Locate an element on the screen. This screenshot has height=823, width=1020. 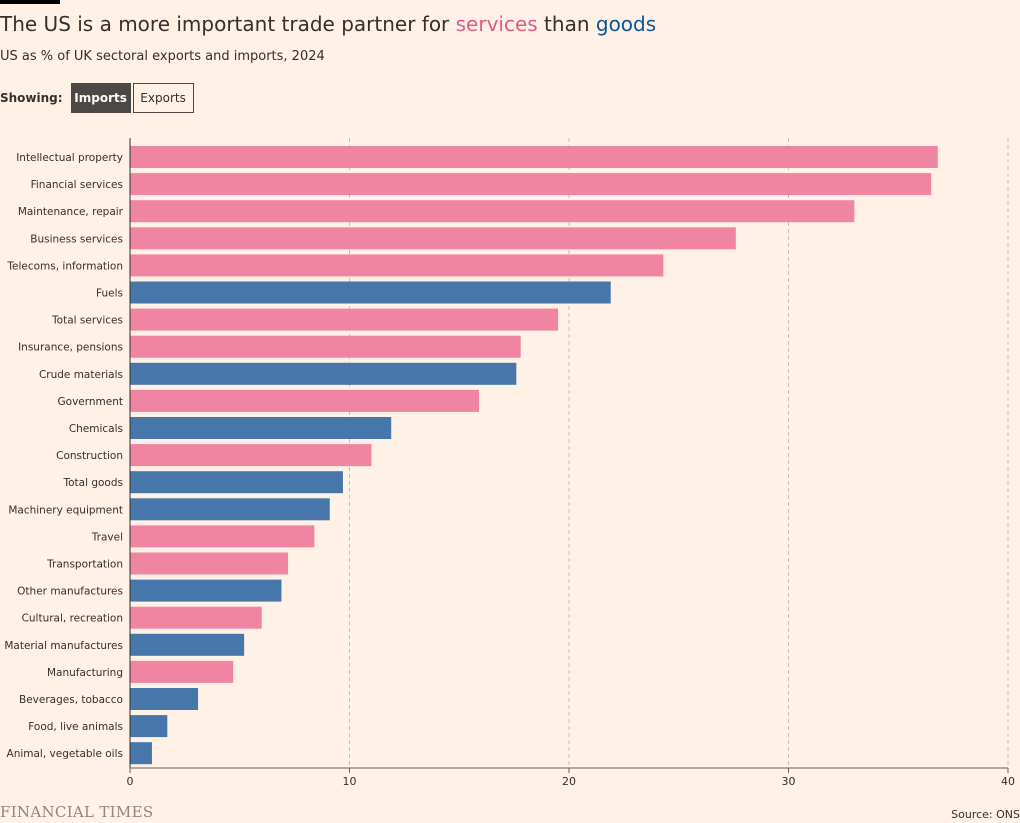
exports-button: Exports is located at coordinates (163, 98).